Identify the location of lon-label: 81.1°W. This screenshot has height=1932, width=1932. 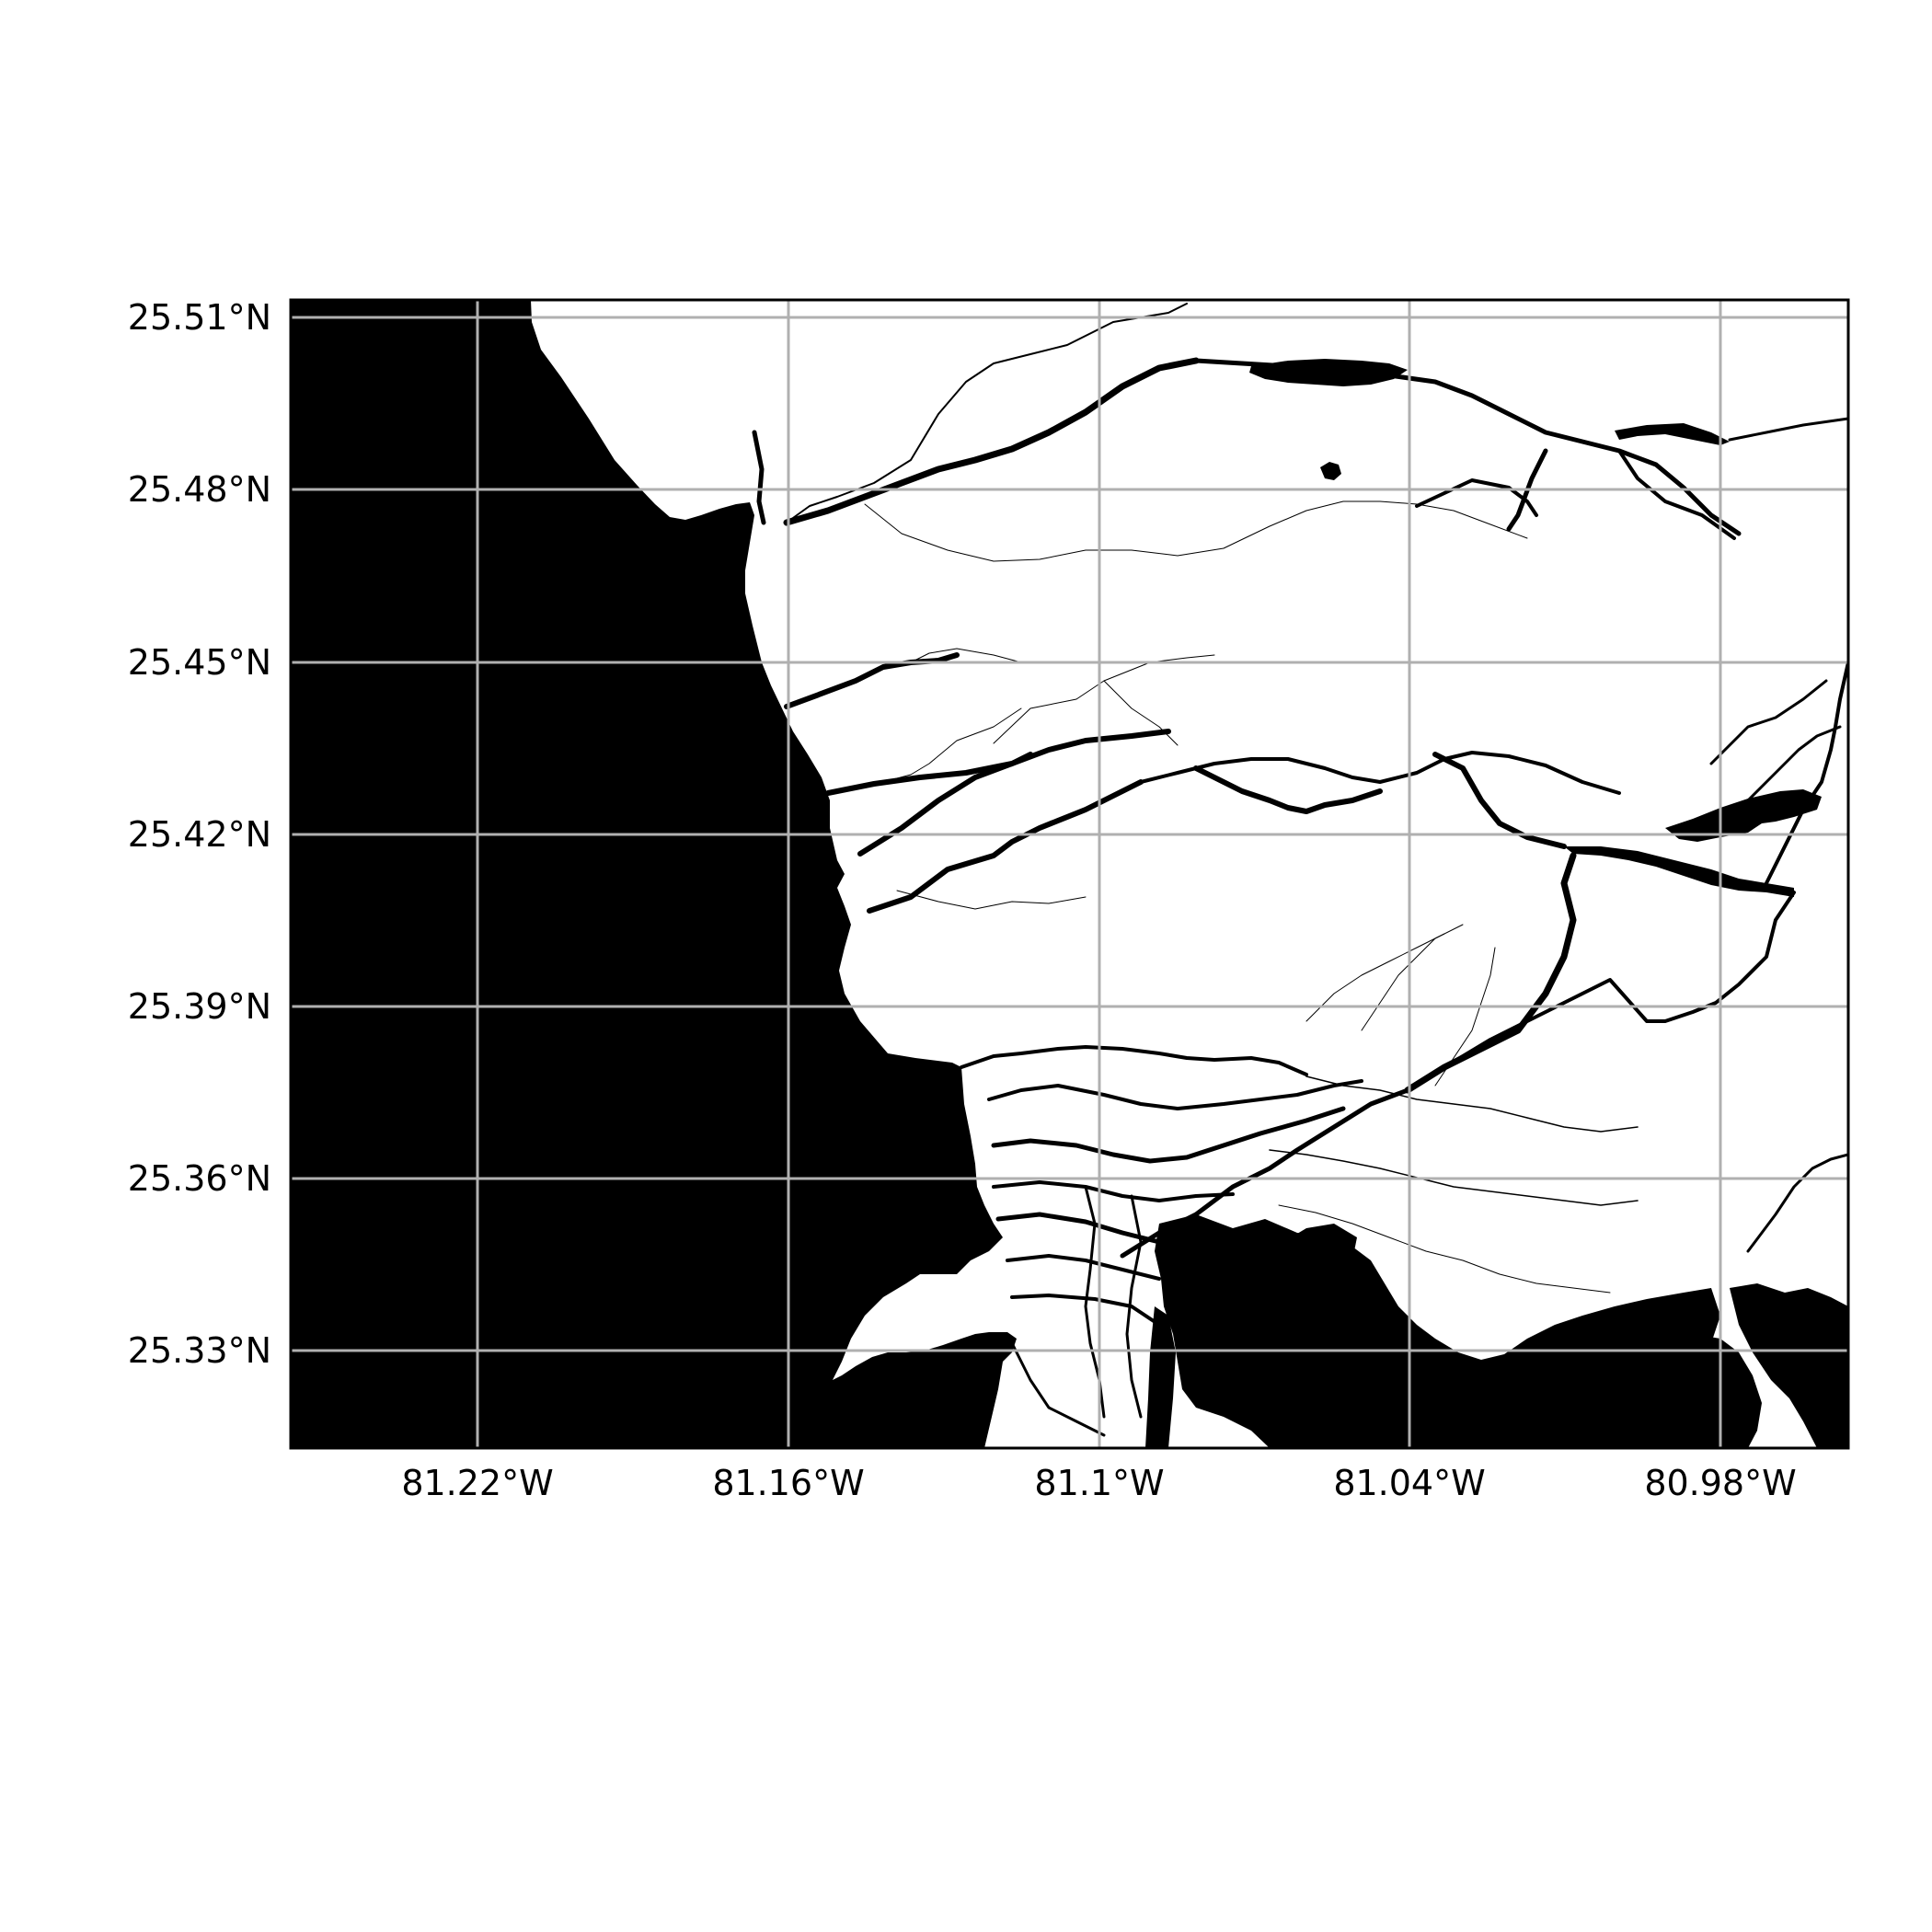
(1099, 1483).